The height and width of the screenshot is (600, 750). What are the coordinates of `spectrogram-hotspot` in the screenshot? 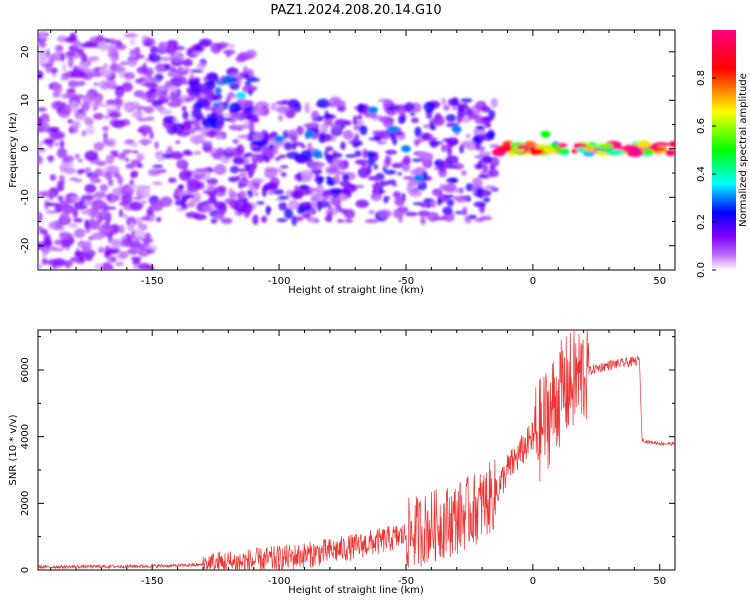 It's located at (317, 154).